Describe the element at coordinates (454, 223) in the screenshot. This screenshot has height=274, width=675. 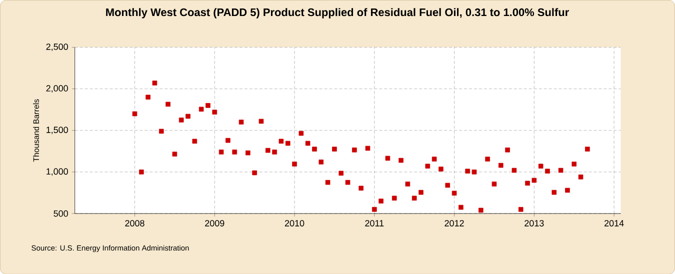
I see `x-tick-label: 2012` at that location.